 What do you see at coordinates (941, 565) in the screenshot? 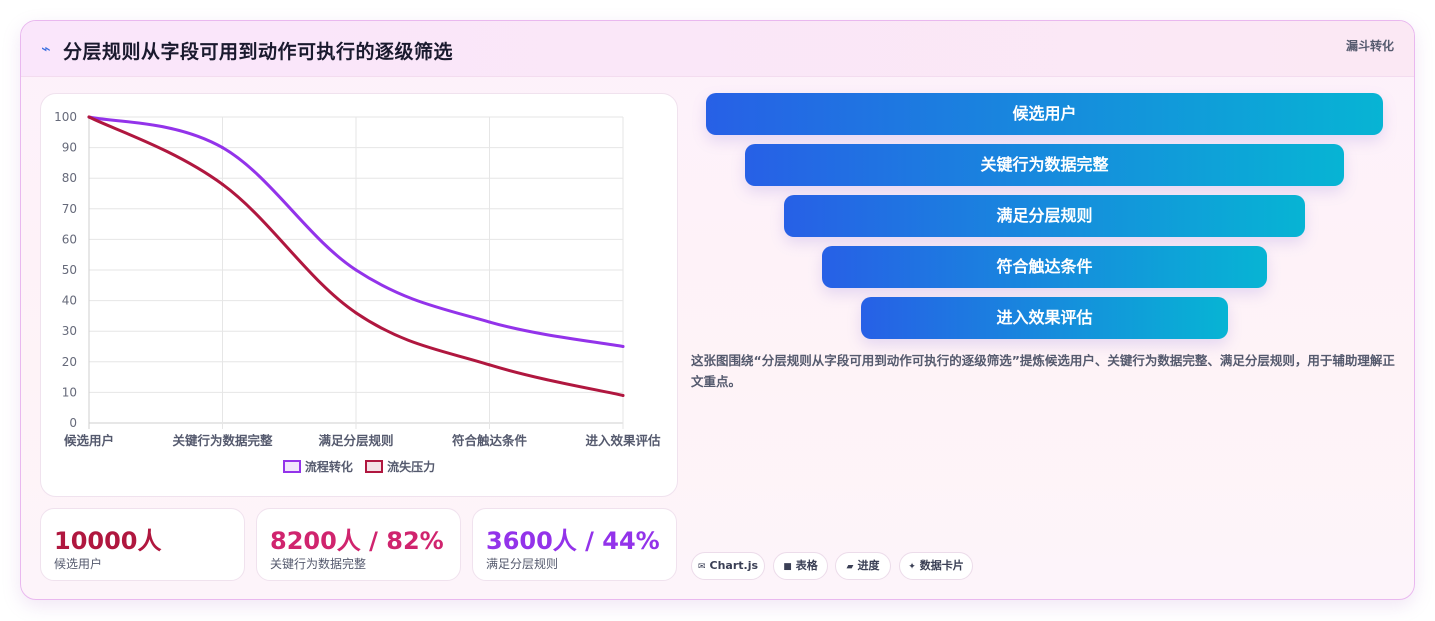
I see `chip-label: 数据卡片` at bounding box center [941, 565].